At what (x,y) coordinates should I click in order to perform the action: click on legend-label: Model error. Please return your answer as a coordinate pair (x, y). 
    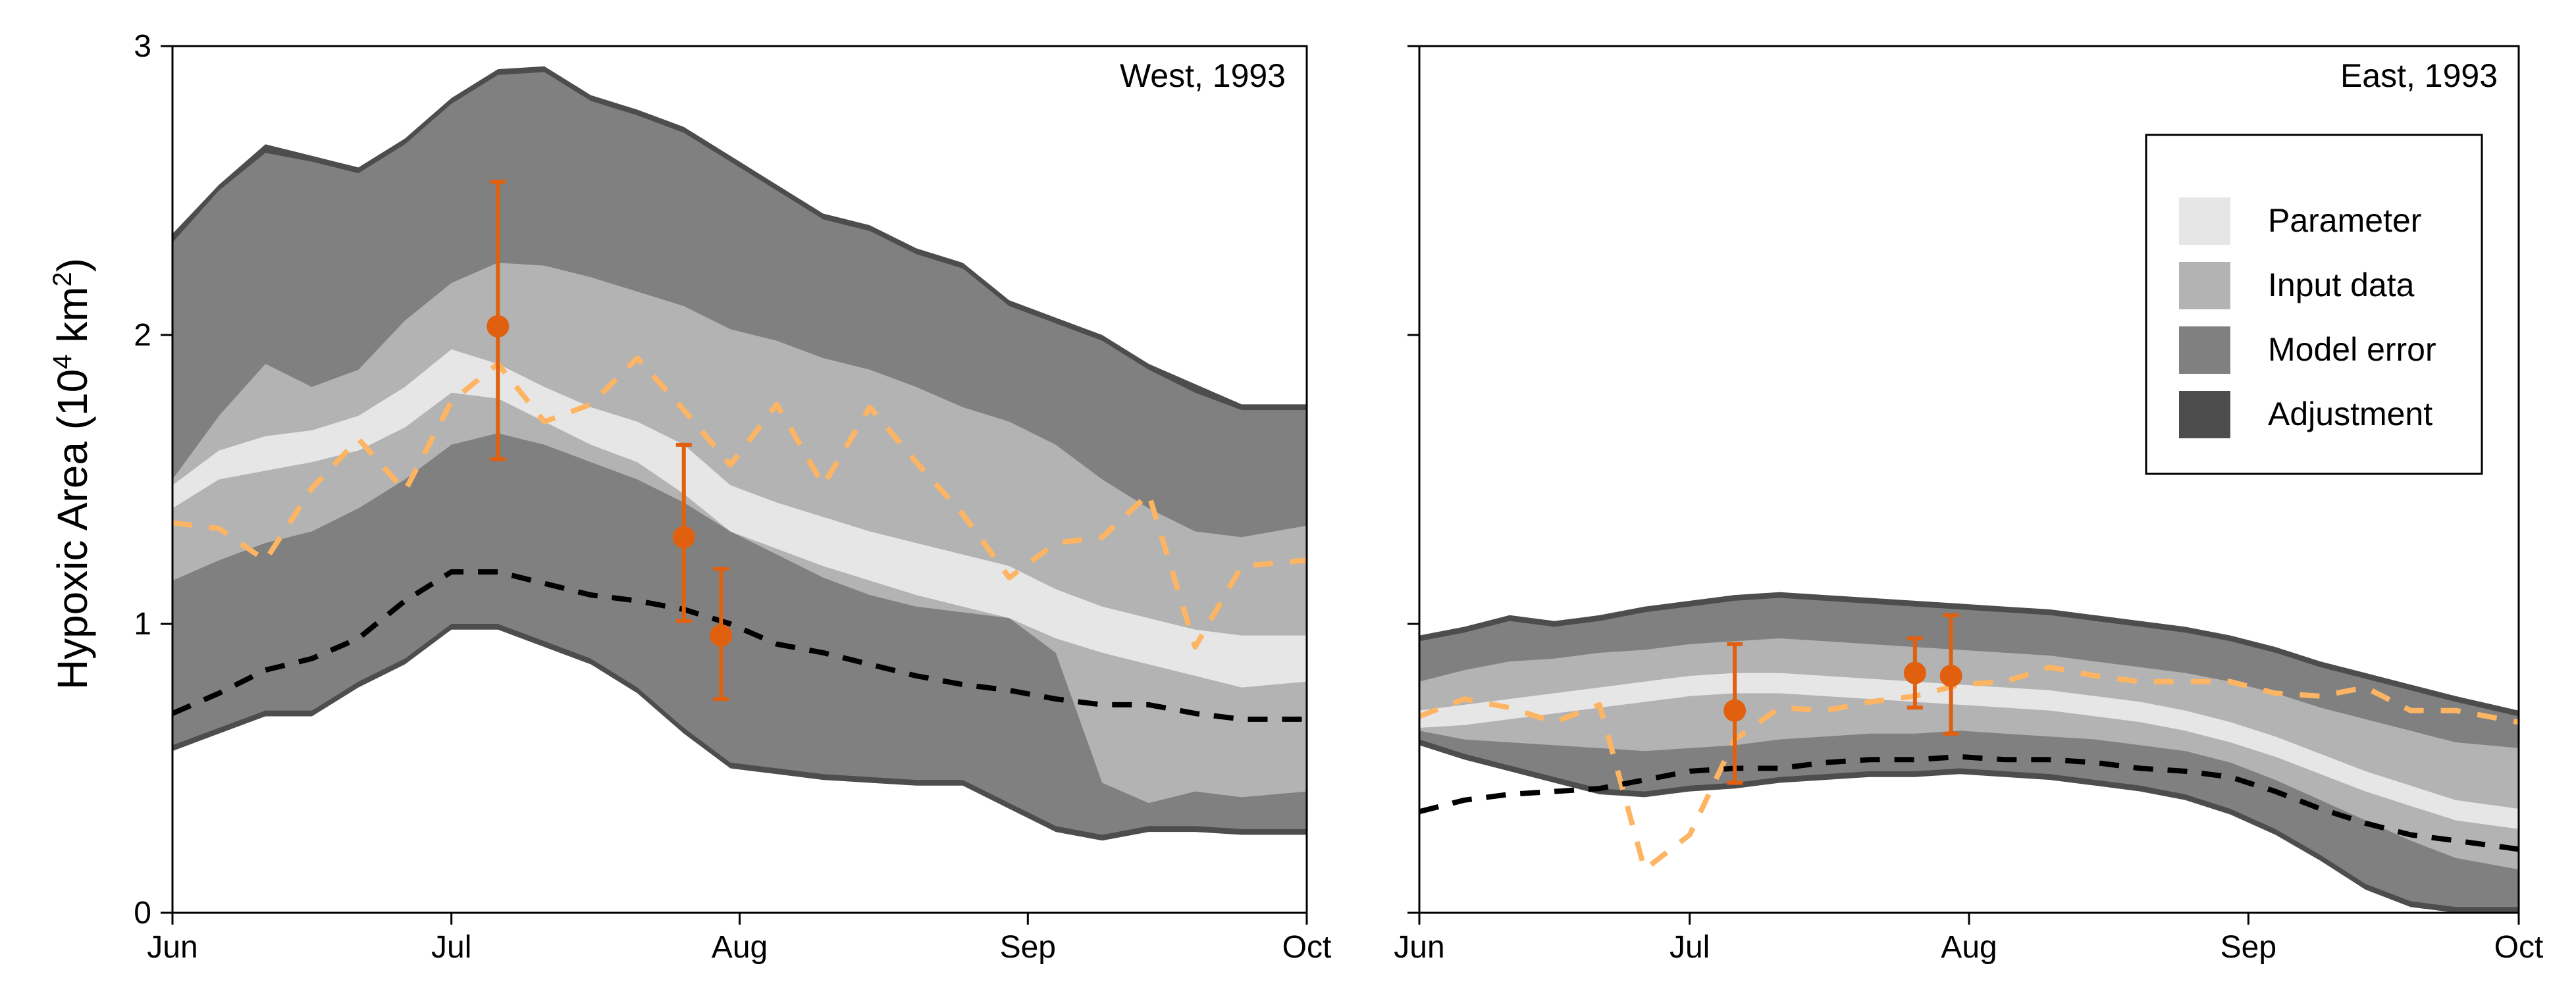
    Looking at the image, I should click on (2352, 349).